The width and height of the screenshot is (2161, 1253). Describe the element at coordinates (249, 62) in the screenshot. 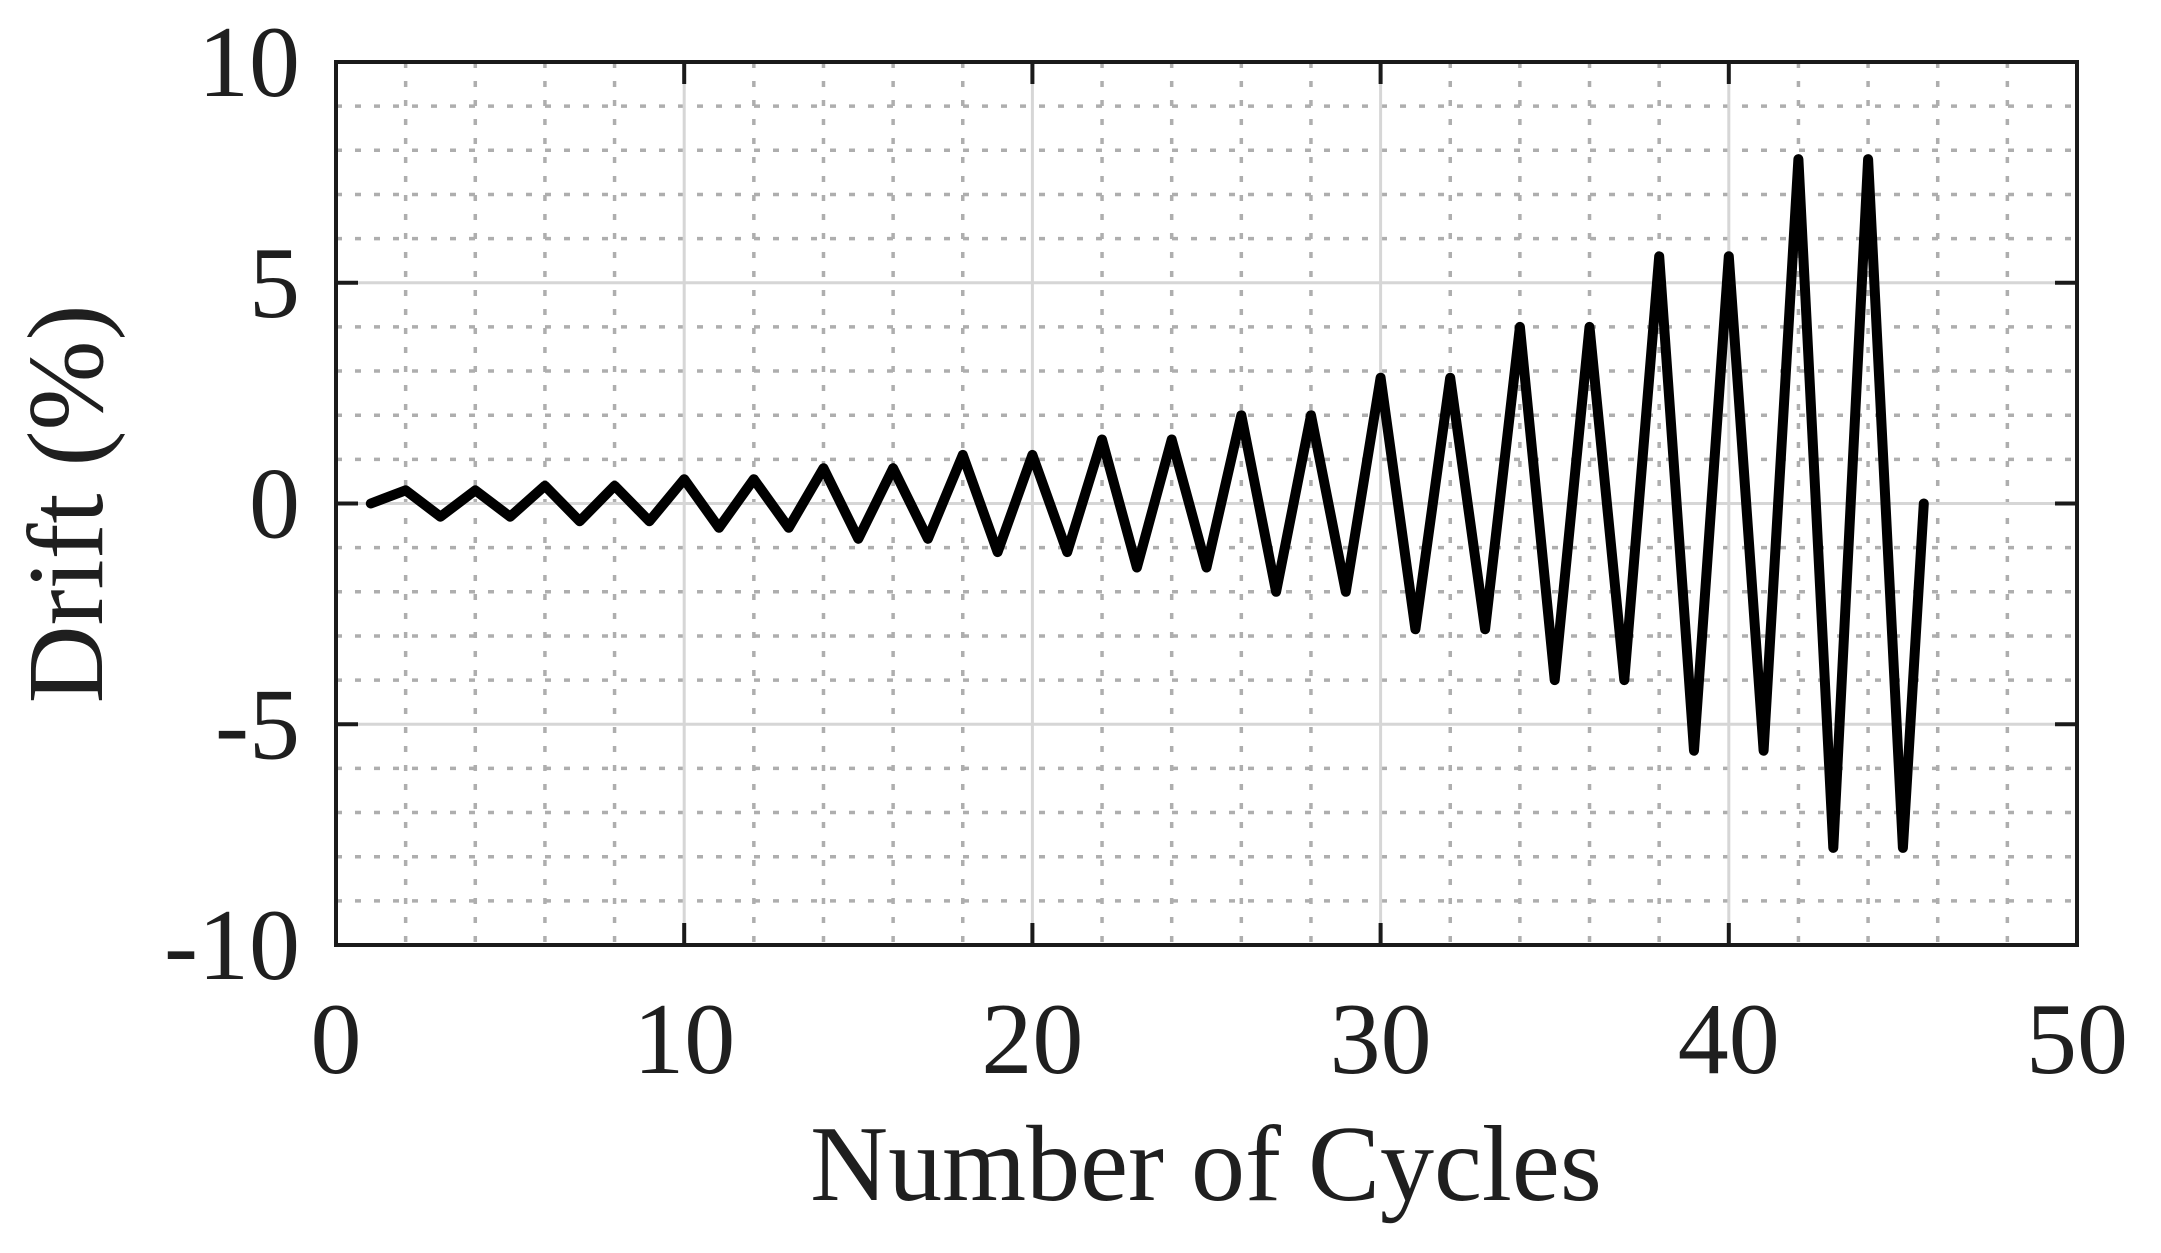

I see `y-tick-label: 10` at that location.